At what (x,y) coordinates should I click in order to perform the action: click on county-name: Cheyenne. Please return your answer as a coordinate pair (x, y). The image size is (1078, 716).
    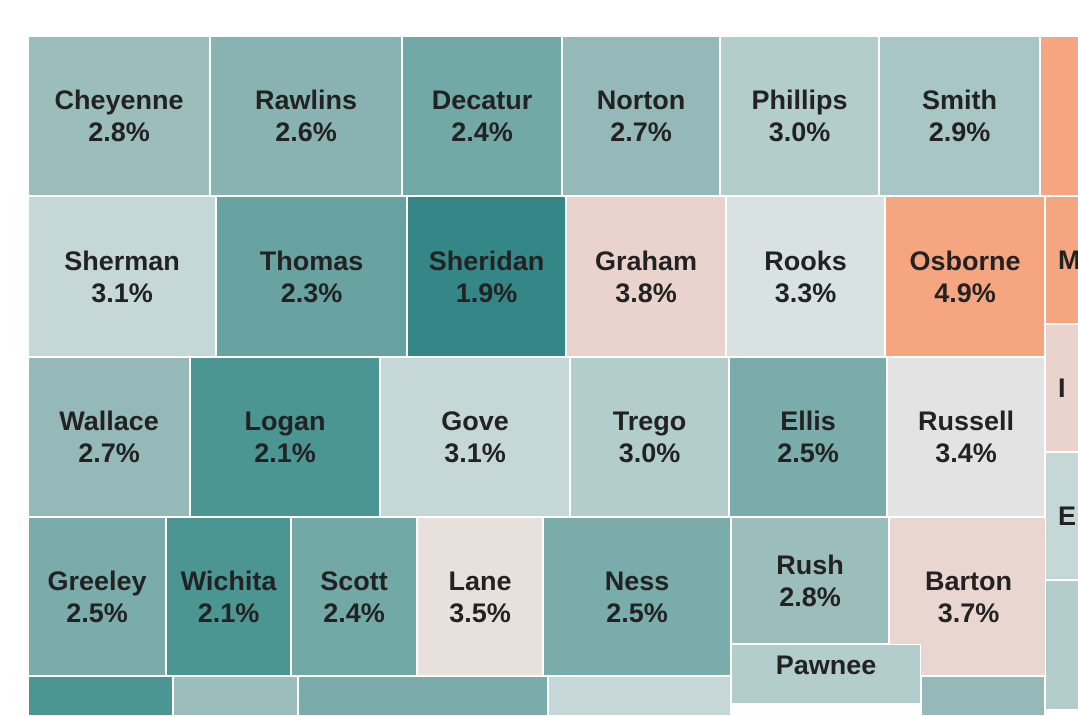
    Looking at the image, I should click on (119, 100).